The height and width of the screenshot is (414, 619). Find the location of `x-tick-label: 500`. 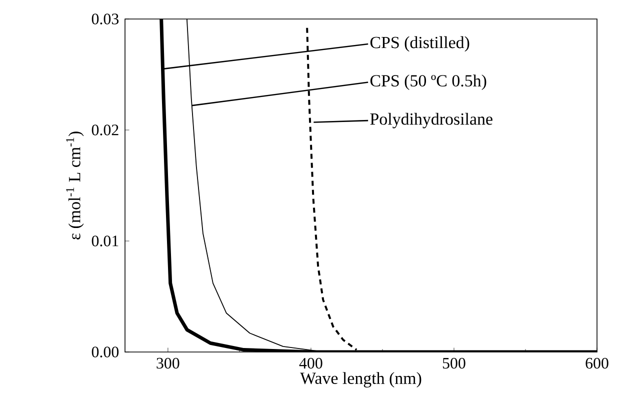

x-tick-label: 500 is located at coordinates (454, 363).